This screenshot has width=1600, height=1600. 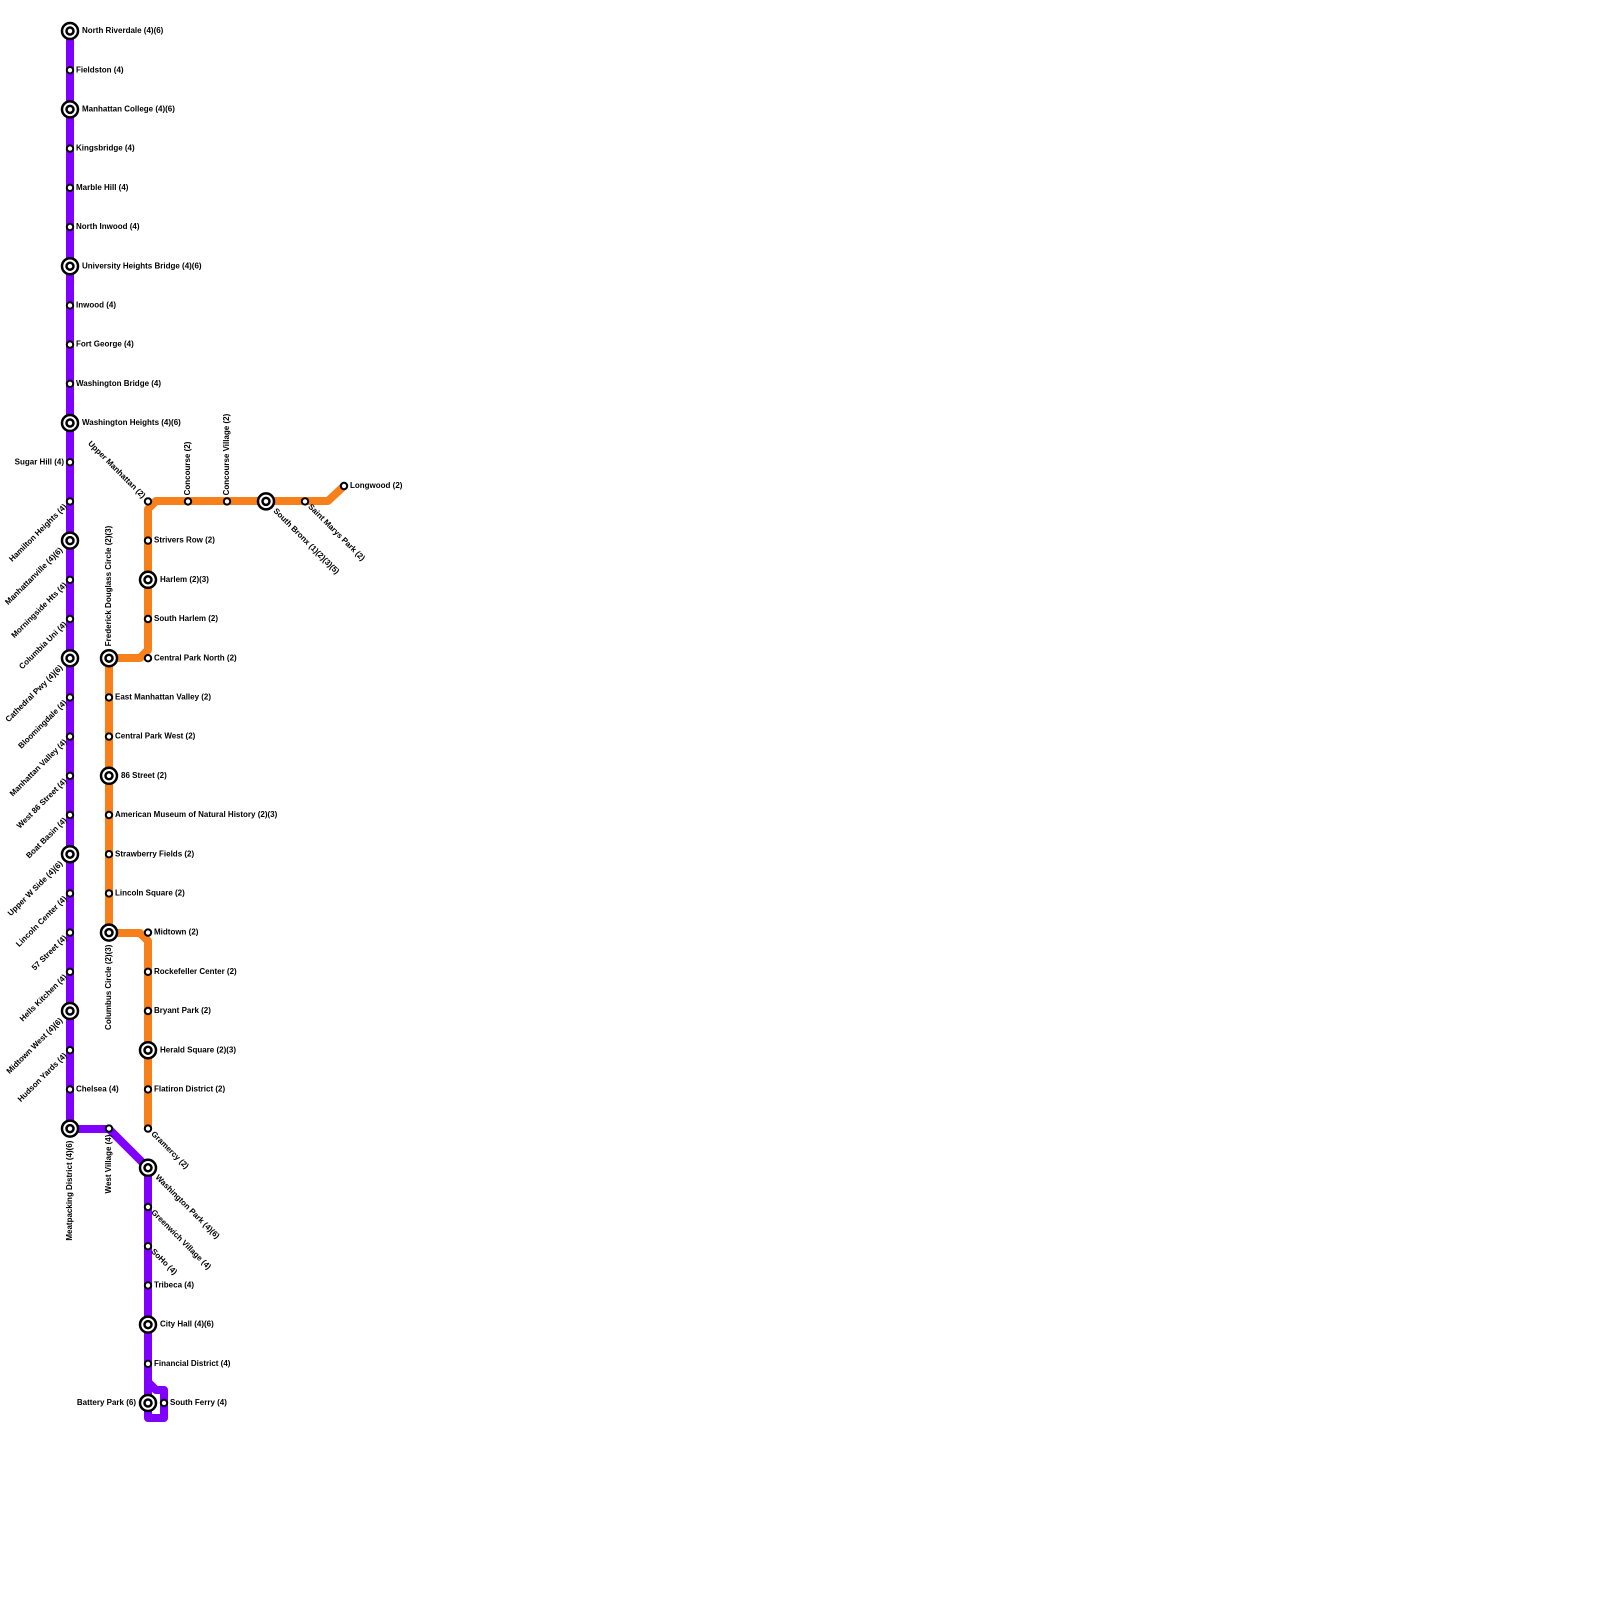 What do you see at coordinates (150, 893) in the screenshot?
I see `station-label: Lincoln Square (2)` at bounding box center [150, 893].